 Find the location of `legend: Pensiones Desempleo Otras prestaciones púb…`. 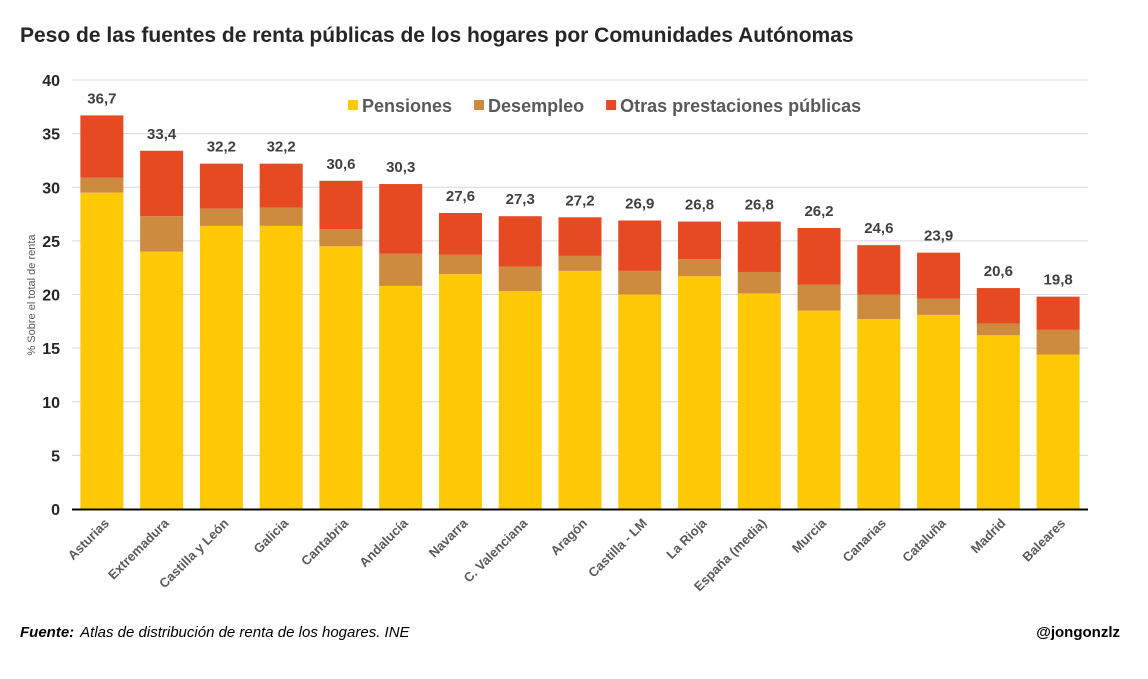

legend: Pensiones Desempleo Otras prestaciones púb… is located at coordinates (604, 106).